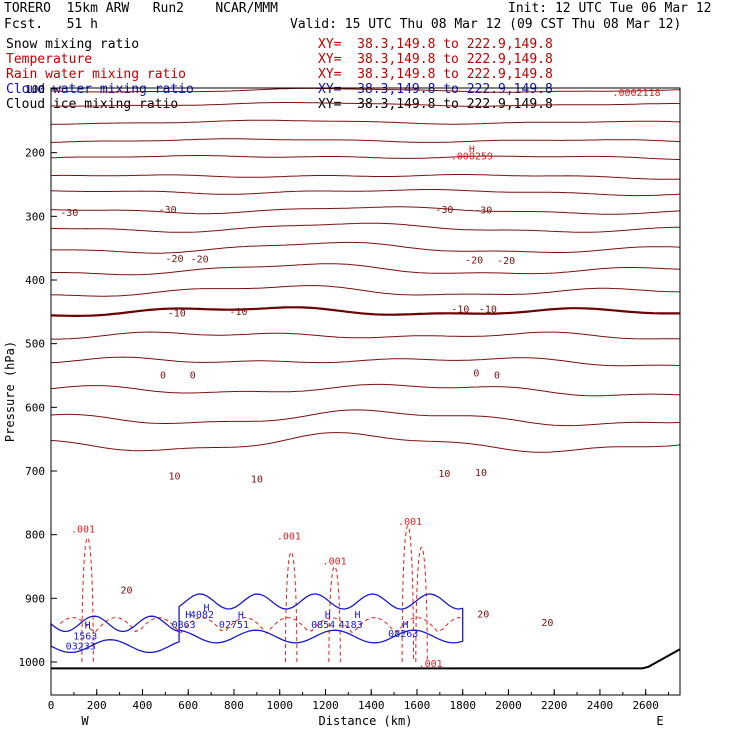  What do you see at coordinates (366, 659) in the screenshot?
I see `terrain-line` at bounding box center [366, 659].